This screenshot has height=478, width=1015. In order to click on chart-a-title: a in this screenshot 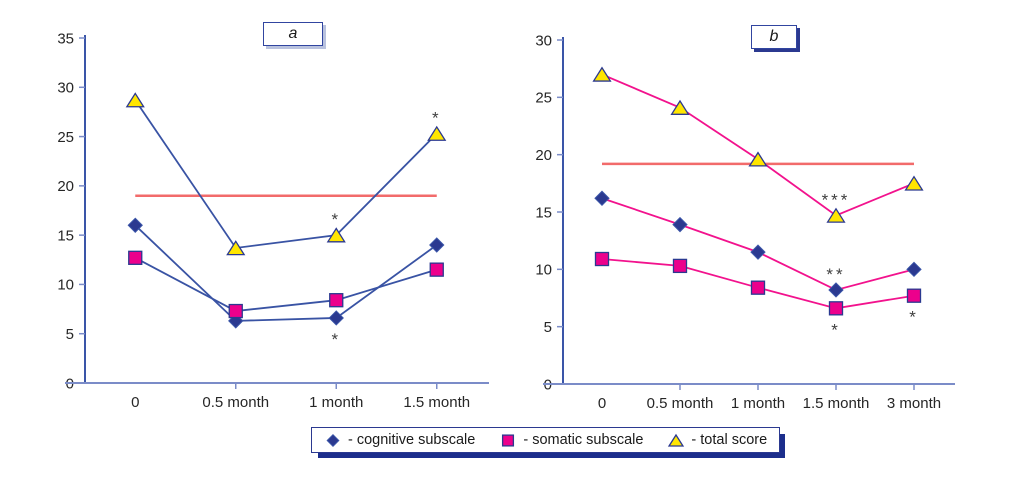, I will do `click(293, 33)`.